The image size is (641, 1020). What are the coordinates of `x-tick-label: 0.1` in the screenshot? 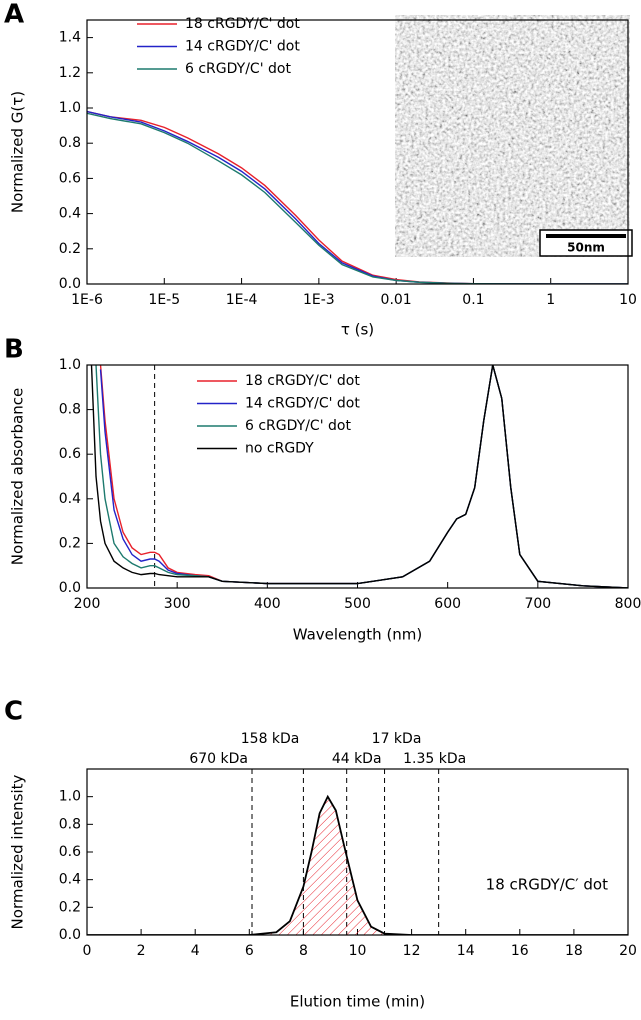 It's located at (473, 300).